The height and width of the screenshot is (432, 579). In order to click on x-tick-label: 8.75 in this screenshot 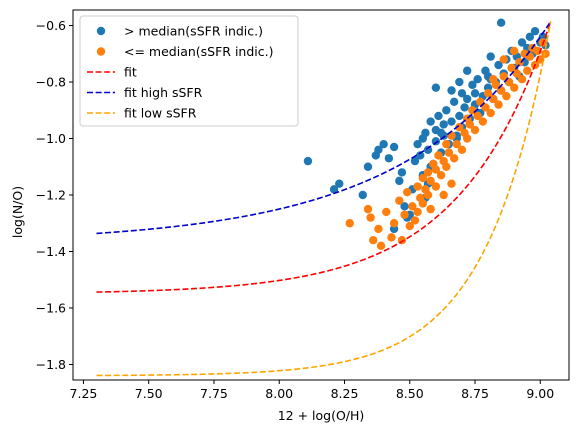, I will do `click(475, 393)`.